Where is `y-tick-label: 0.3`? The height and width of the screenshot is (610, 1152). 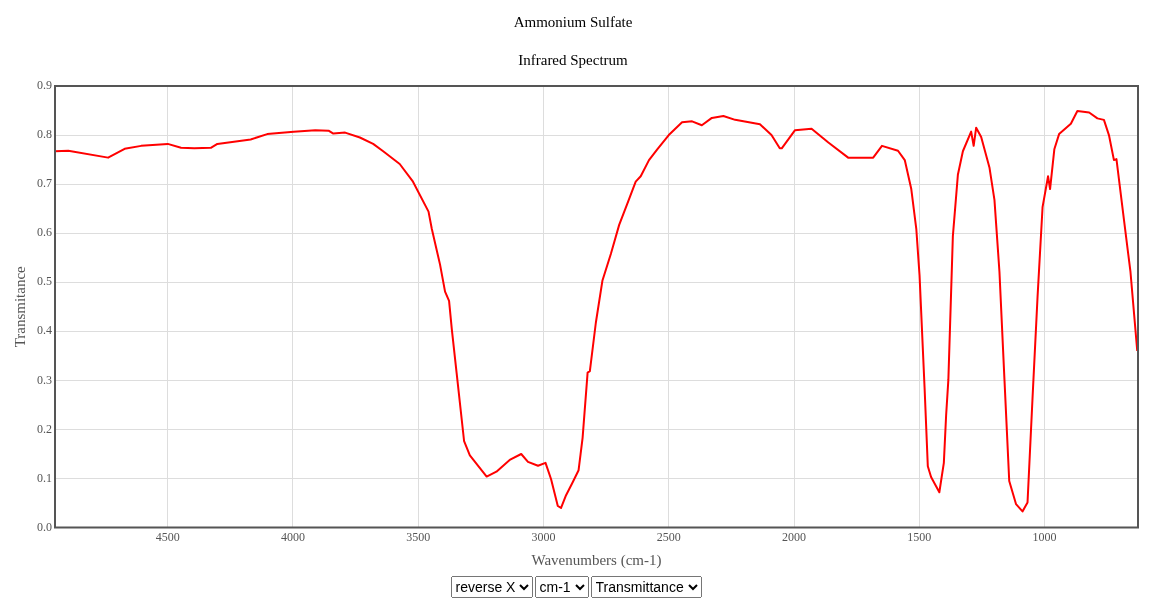 y-tick-label: 0.3 is located at coordinates (44, 379).